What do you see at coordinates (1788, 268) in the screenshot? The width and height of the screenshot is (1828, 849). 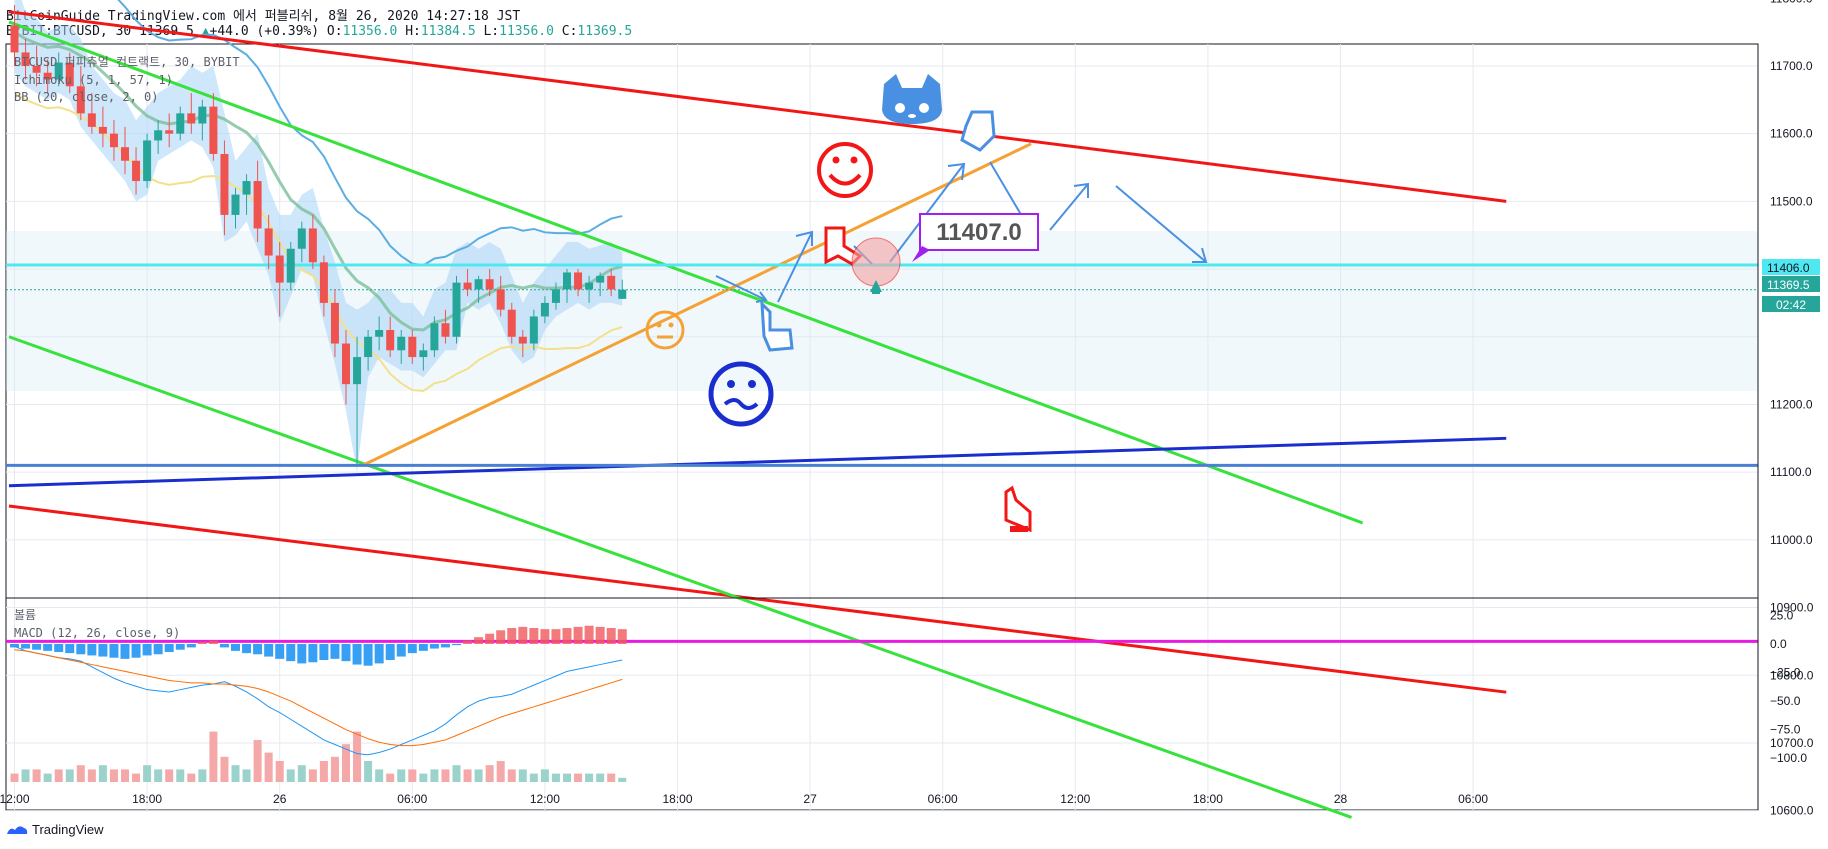 I see `line-price-value: 11406.0` at bounding box center [1788, 268].